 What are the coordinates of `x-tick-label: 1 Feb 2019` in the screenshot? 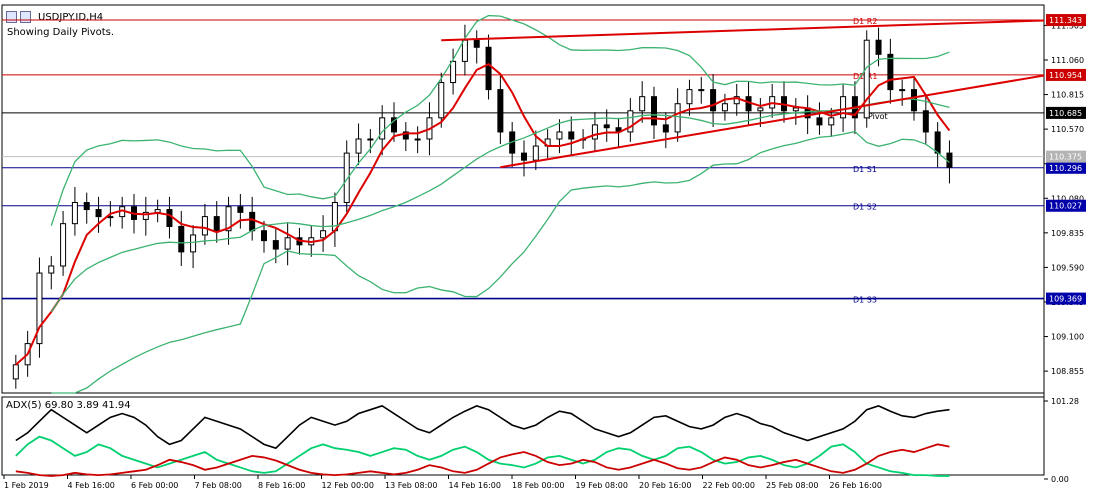 It's located at (26, 485).